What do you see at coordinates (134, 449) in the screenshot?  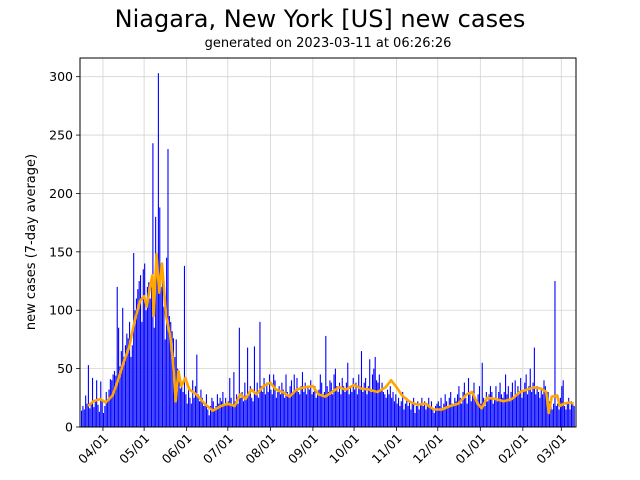 I see `x-tick-label: 05/01` at bounding box center [134, 449].